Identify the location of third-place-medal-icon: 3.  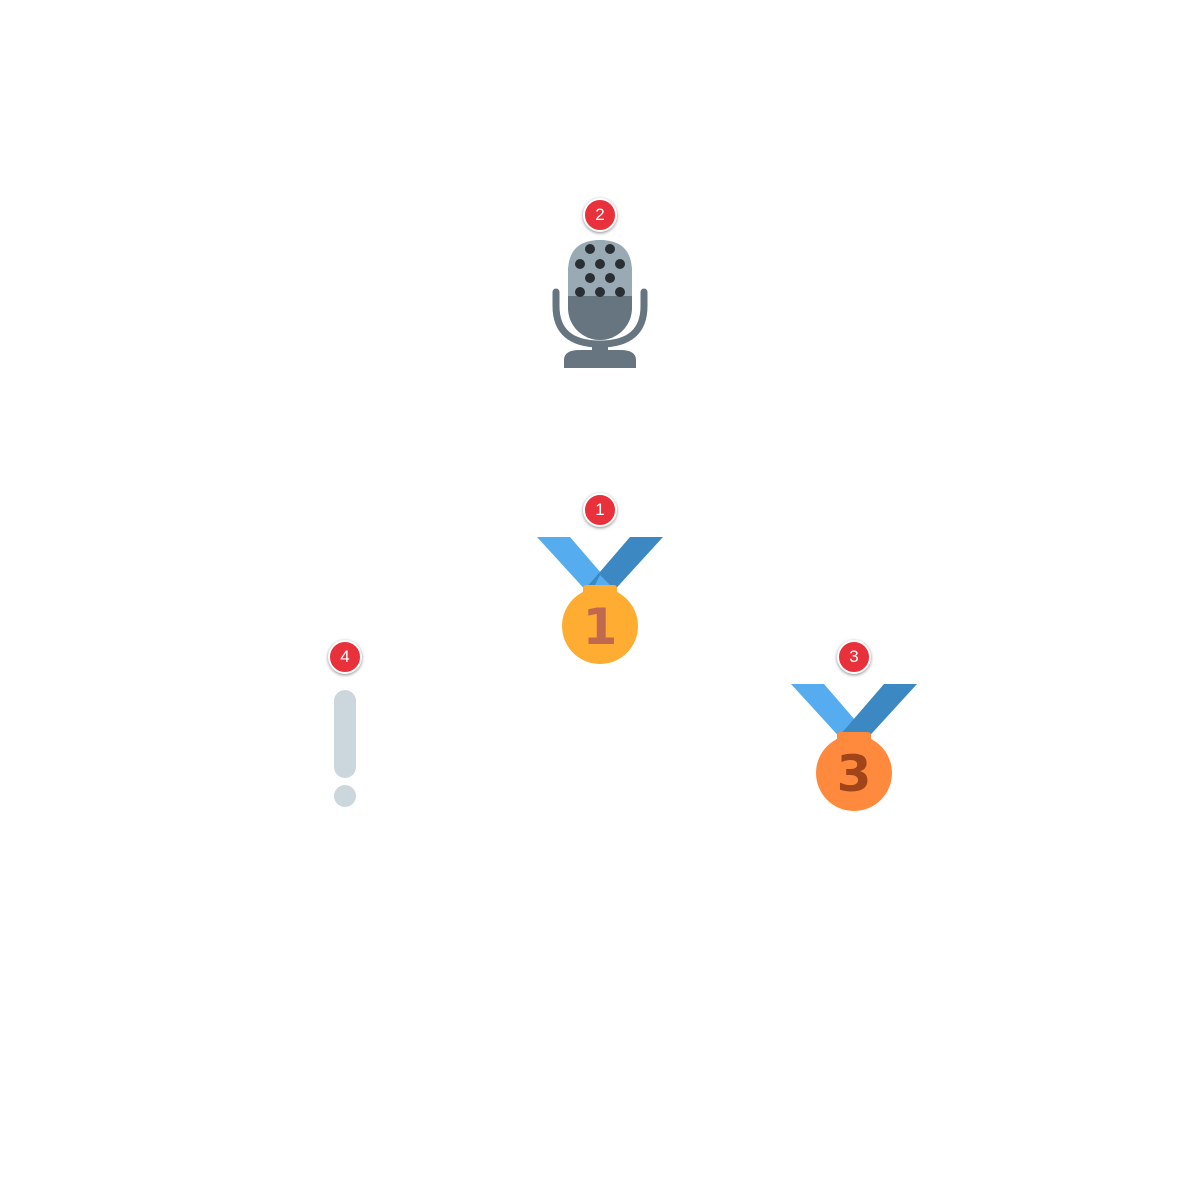
(854, 747).